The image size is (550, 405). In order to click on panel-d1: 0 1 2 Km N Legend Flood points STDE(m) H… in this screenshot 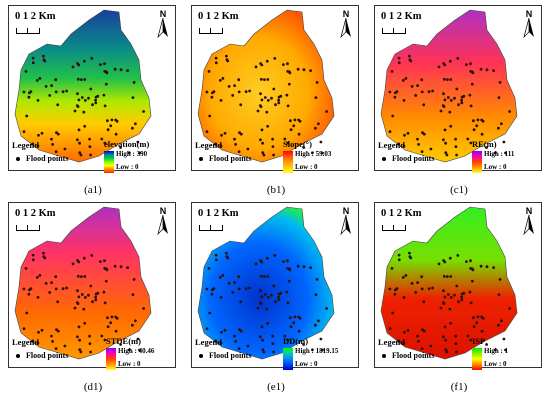, I will do `click(93, 297)`.